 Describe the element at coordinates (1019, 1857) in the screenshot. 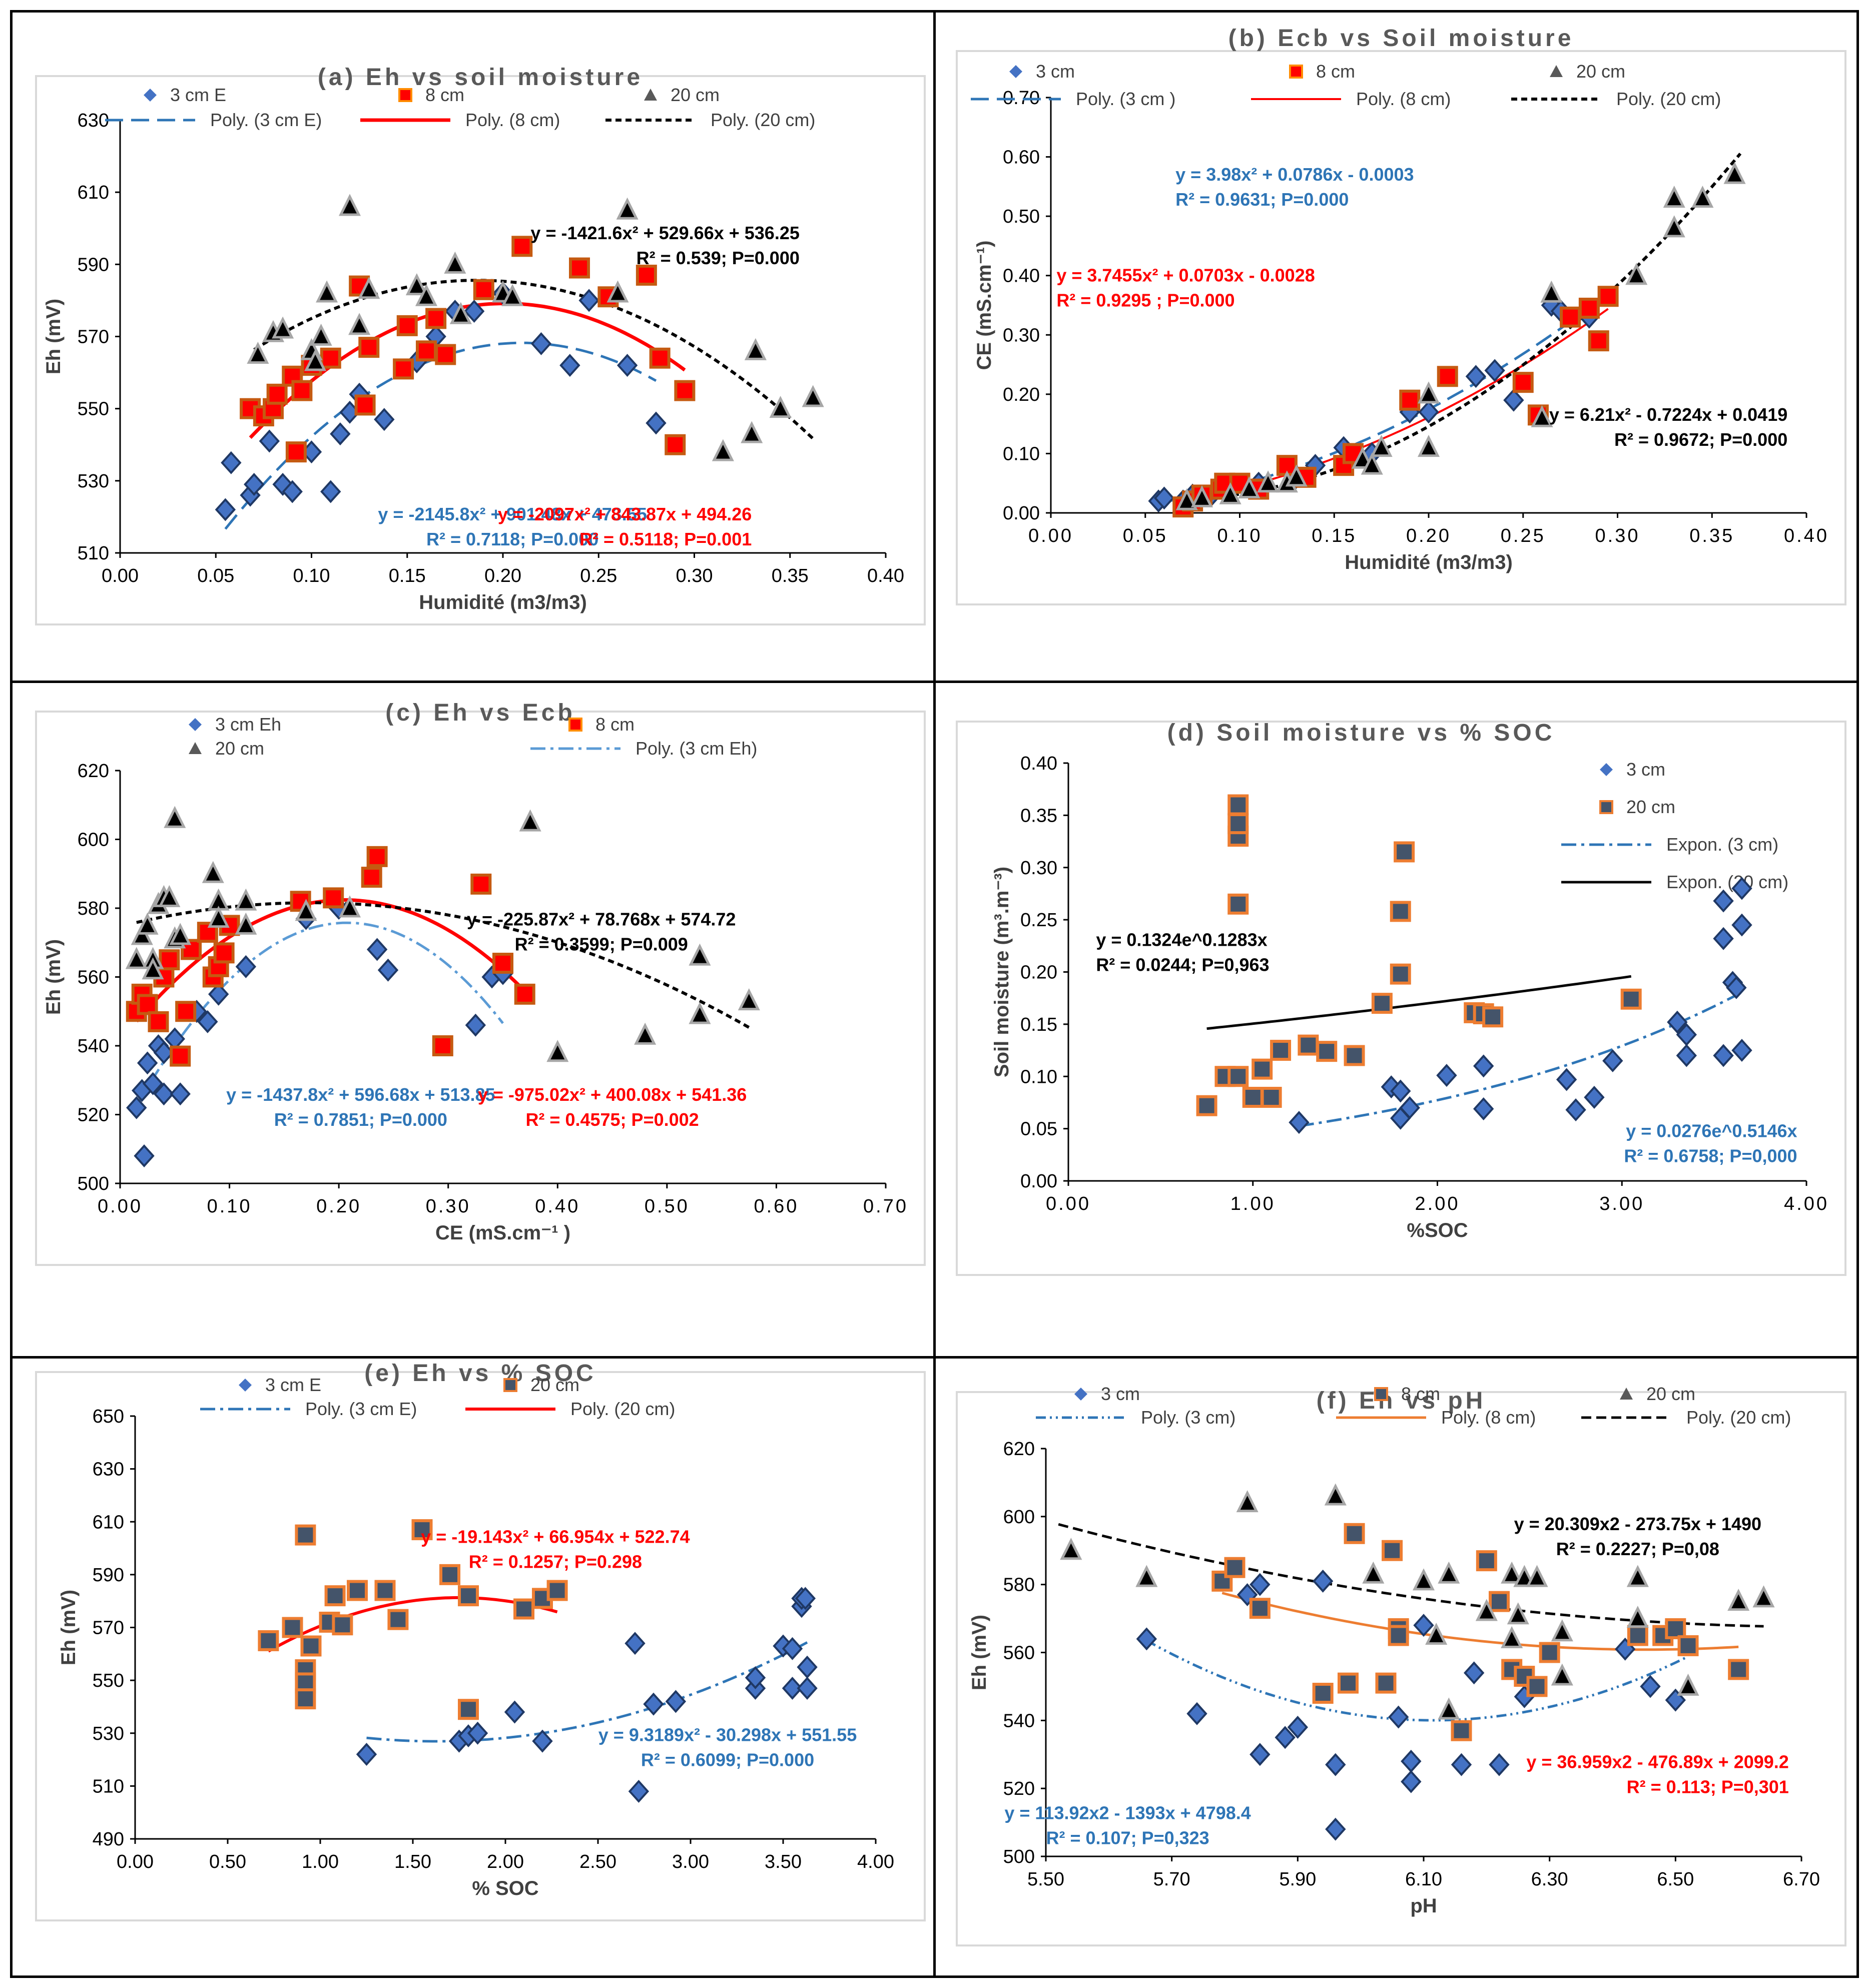

I see `y-tick-label: 500` at that location.